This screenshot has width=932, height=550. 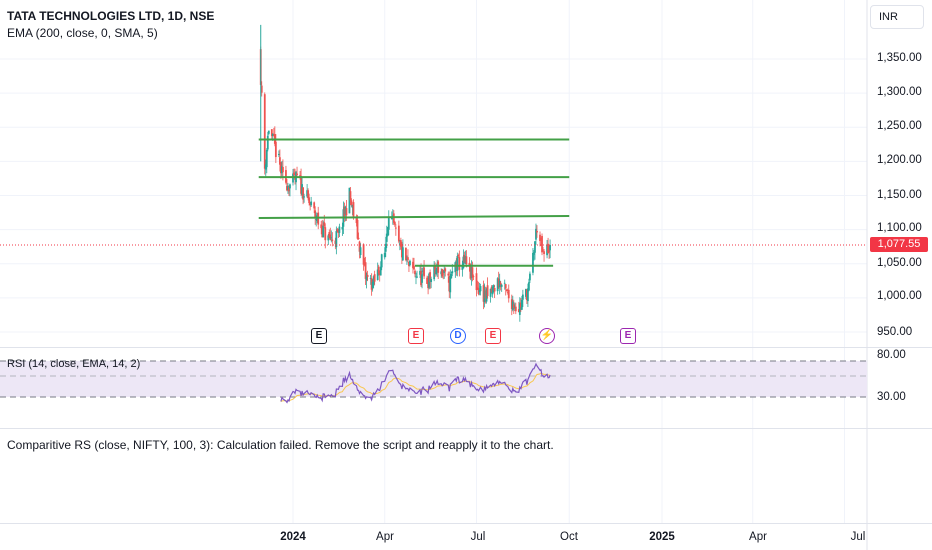 What do you see at coordinates (899, 58) in the screenshot?
I see `price-tick: 1,350.00` at bounding box center [899, 58].